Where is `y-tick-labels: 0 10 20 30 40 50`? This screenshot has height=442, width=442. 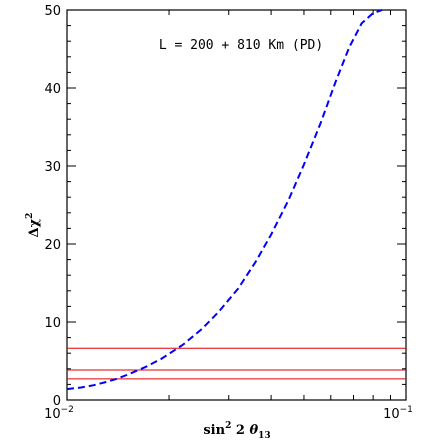 y-tick-labels: 0 10 20 30 40 50 is located at coordinates (52, 206).